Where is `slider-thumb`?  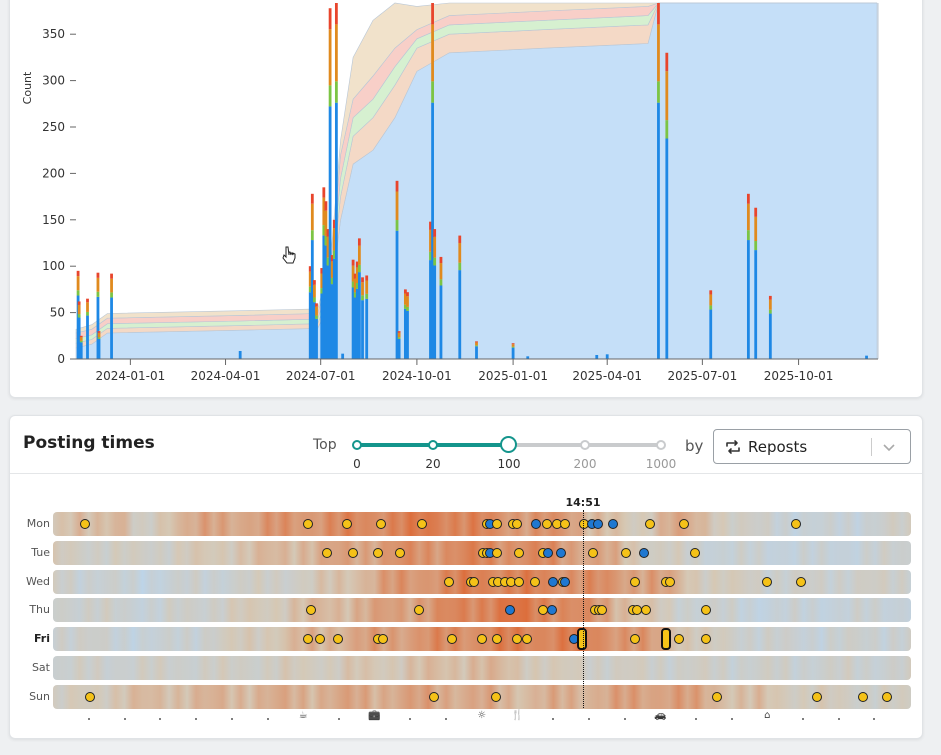 slider-thumb is located at coordinates (508, 444).